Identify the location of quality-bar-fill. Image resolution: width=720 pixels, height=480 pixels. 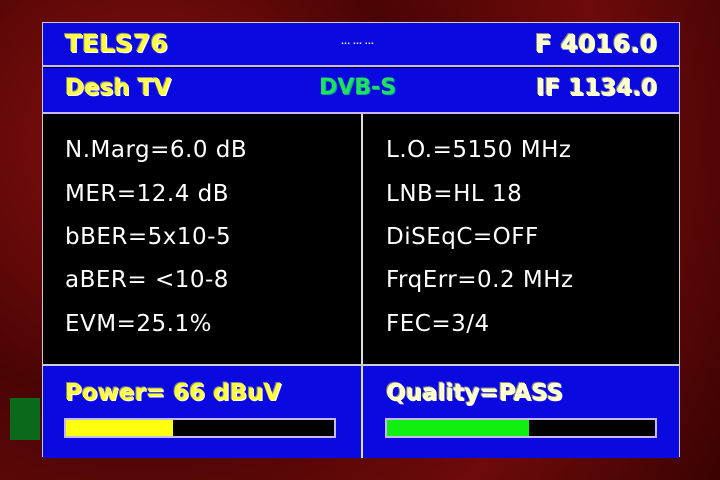
(458, 428).